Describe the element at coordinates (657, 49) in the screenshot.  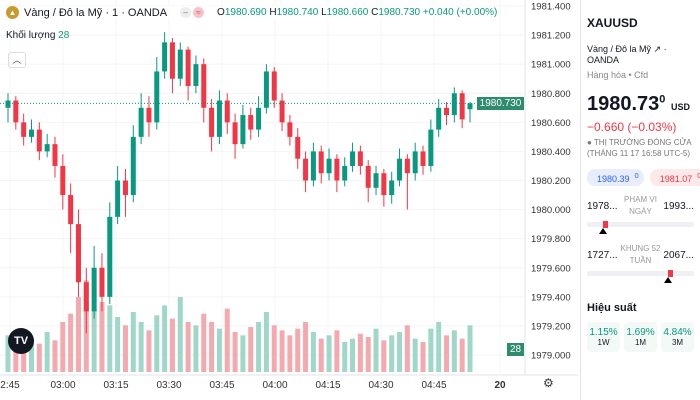
I see `external-link-icon: ↗` at that location.